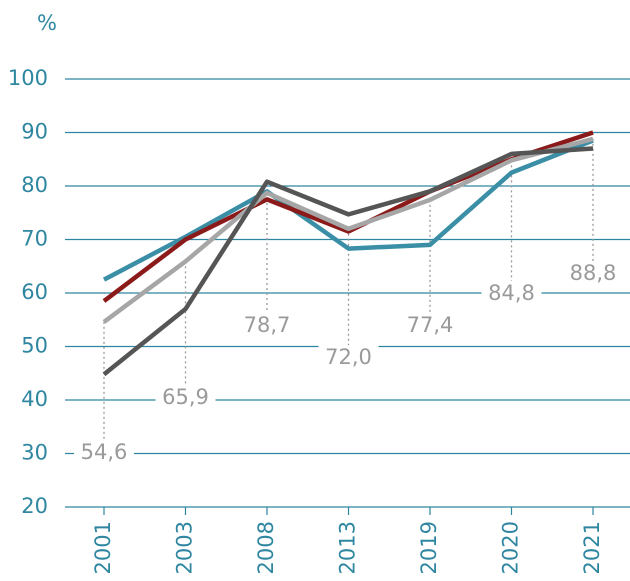  I want to click on x-tick-label: 2008, so click(266, 547).